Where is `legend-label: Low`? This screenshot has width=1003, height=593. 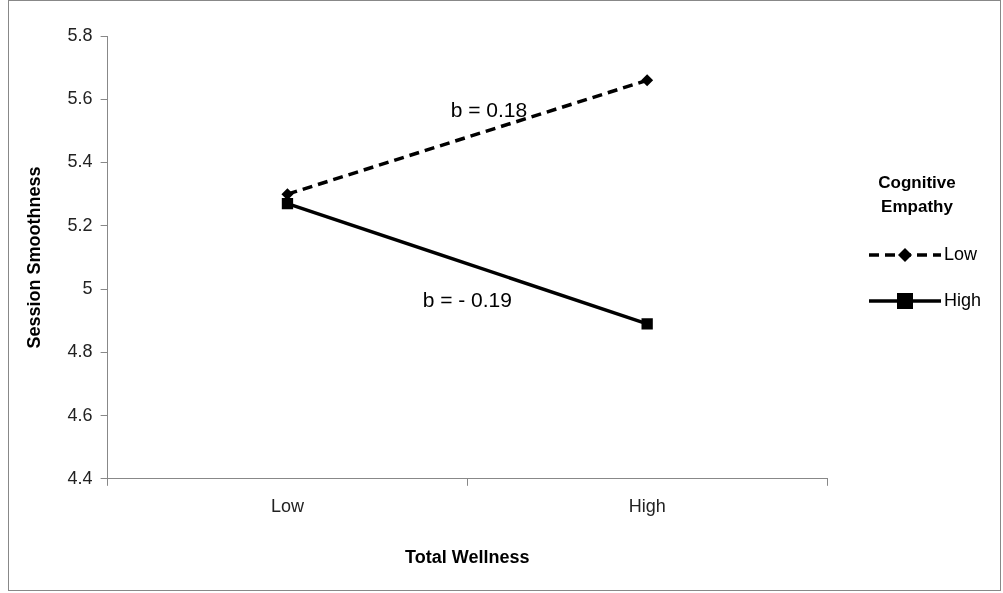 legend-label: Low is located at coordinates (961, 253).